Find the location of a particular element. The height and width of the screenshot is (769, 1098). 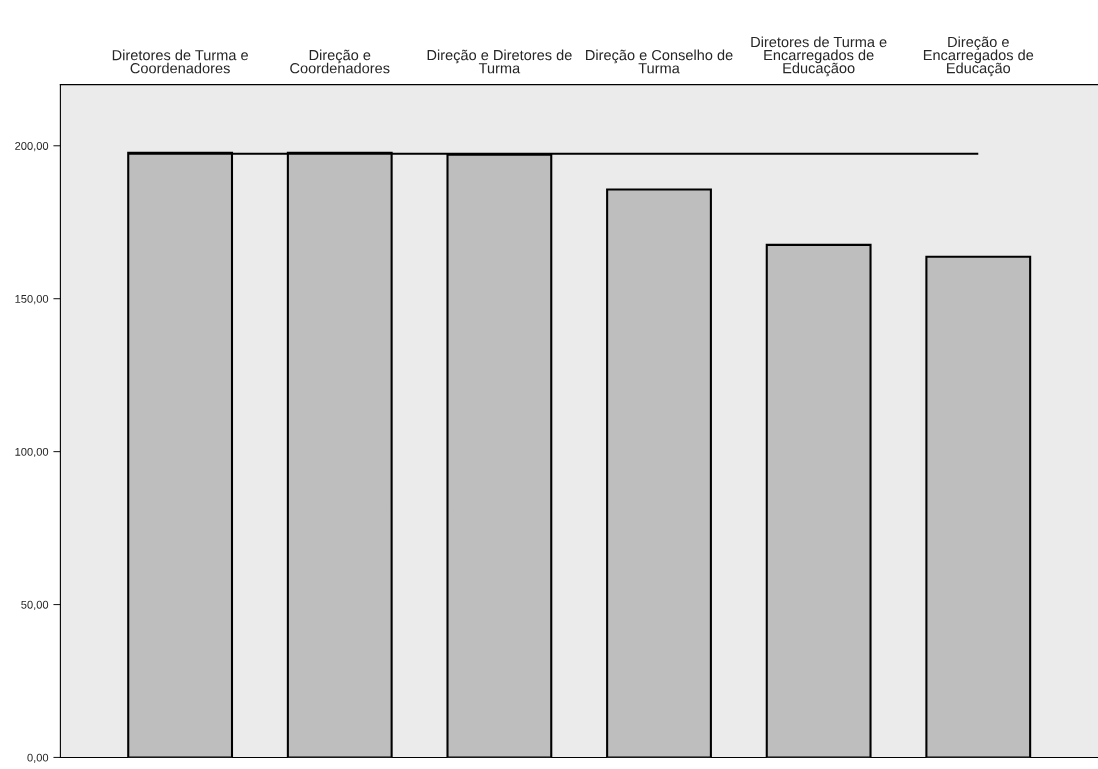

y-tick-label: 0,00 is located at coordinates (38, 758).